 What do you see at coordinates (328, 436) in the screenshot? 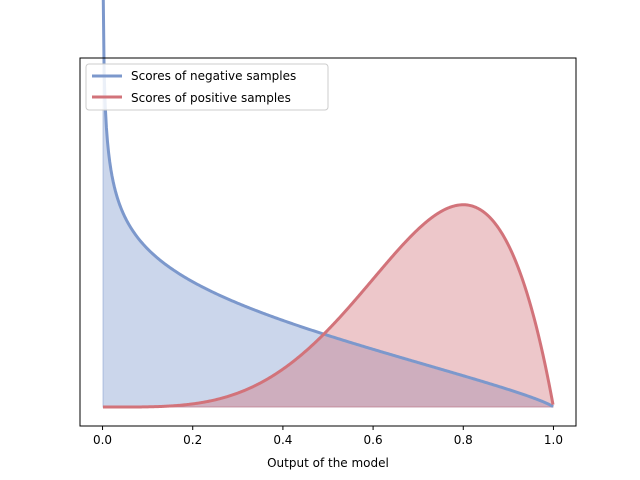
I see `x-axis-ticks: 0.0 0.2 0.4 0.6 0.8 1.0` at bounding box center [328, 436].